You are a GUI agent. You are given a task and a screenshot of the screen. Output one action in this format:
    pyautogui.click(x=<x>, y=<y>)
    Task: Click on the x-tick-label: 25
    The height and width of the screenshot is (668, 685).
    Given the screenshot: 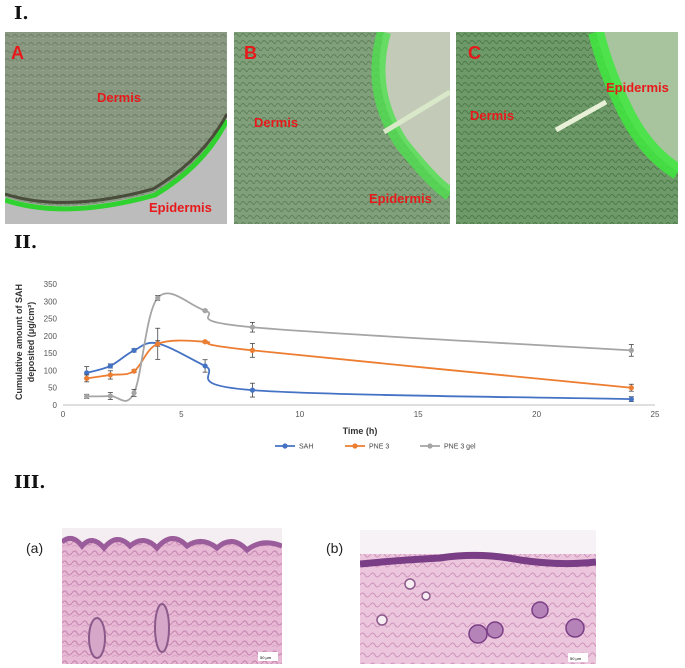 What is the action you would take?
    pyautogui.click(x=655, y=414)
    